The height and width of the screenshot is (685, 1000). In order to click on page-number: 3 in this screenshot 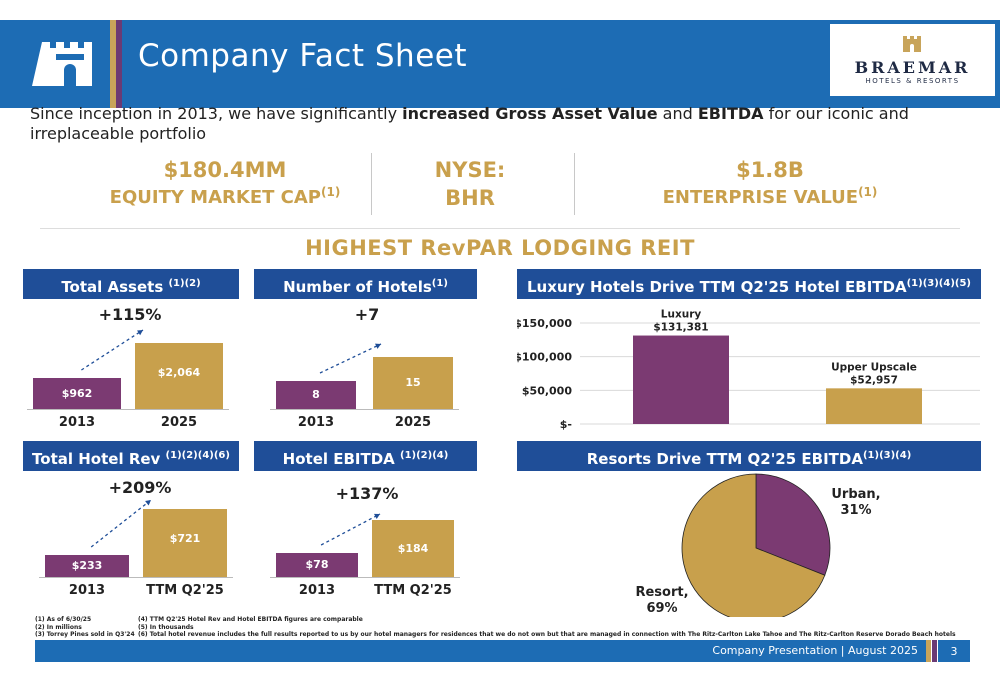, I will do `click(954, 651)`.